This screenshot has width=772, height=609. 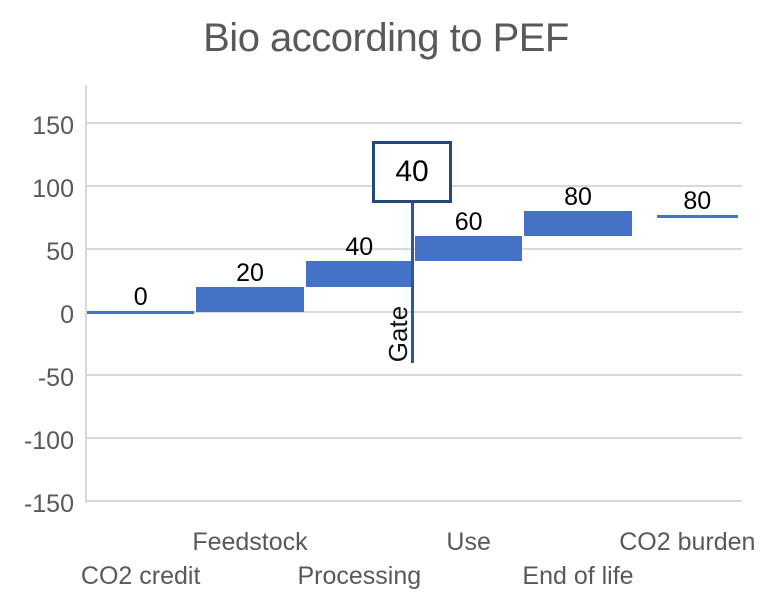 I want to click on gate-line, so click(x=412, y=282).